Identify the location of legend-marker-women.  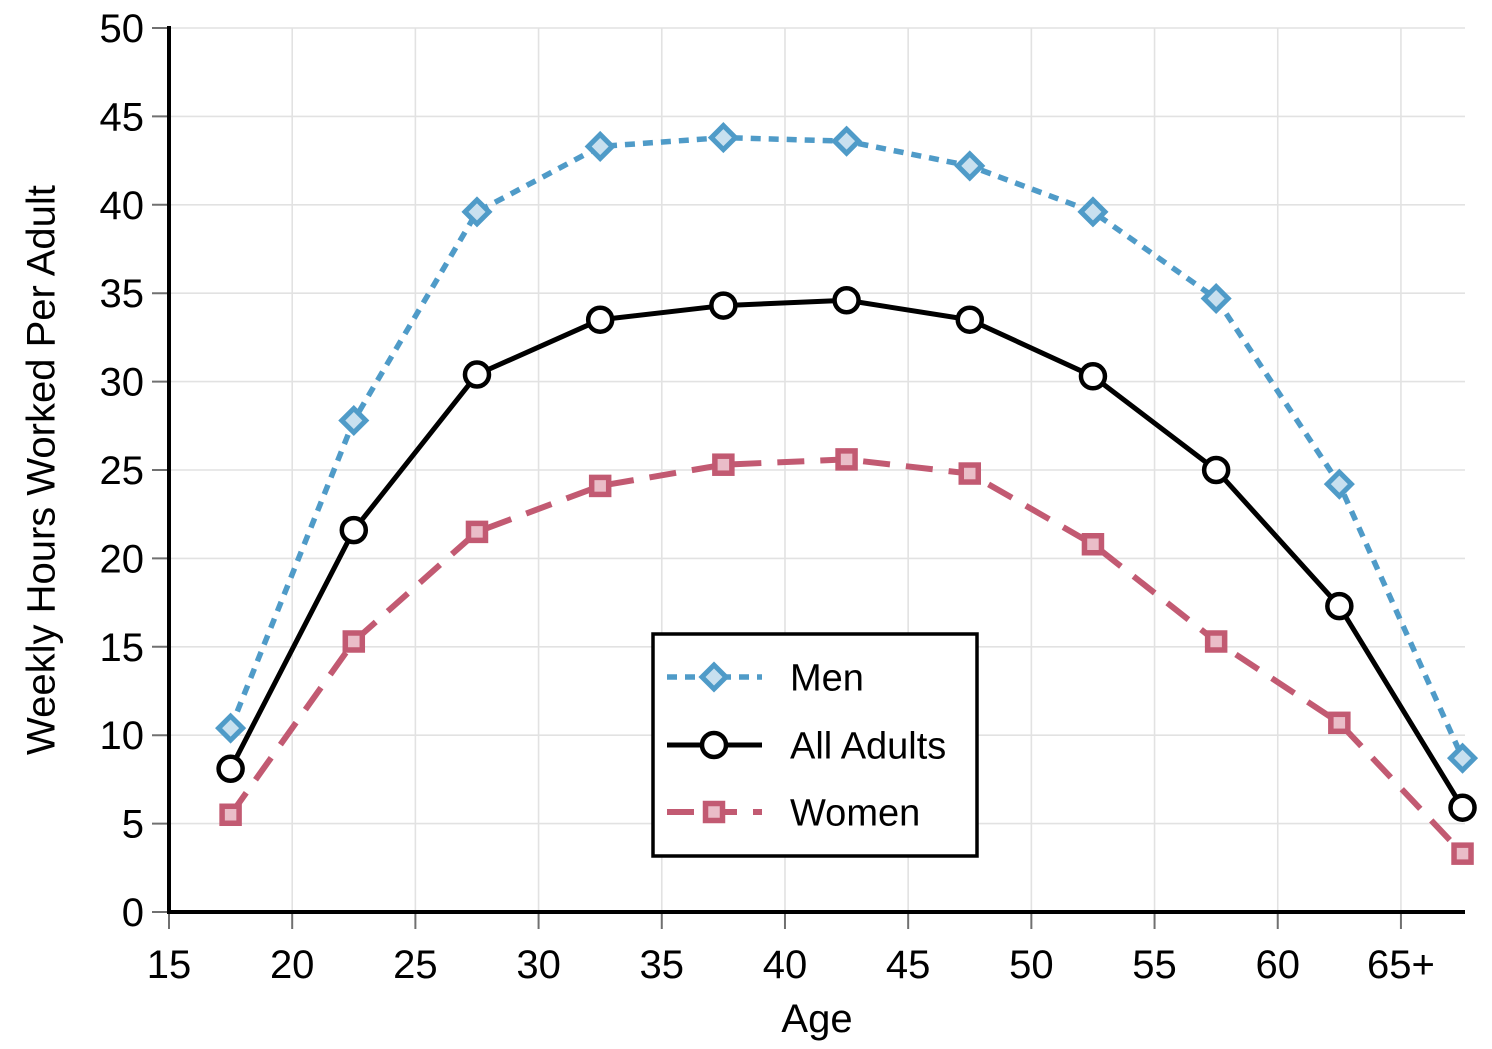
(714, 812).